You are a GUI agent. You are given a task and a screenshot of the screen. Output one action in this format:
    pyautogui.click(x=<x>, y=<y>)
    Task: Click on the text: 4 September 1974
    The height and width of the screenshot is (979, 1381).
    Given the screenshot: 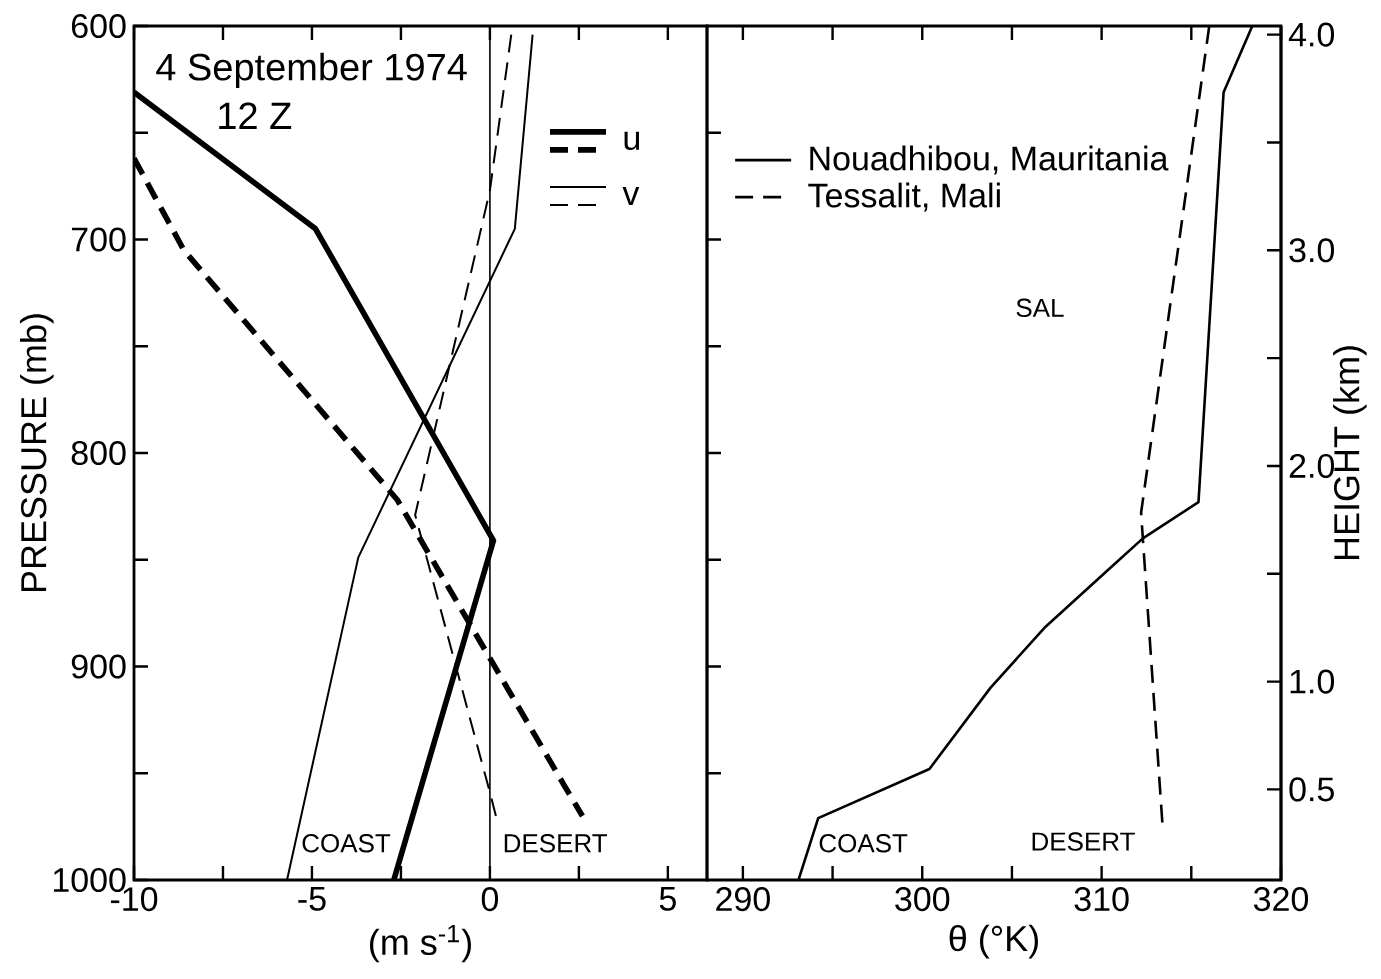 What is the action you would take?
    pyautogui.click(x=311, y=70)
    